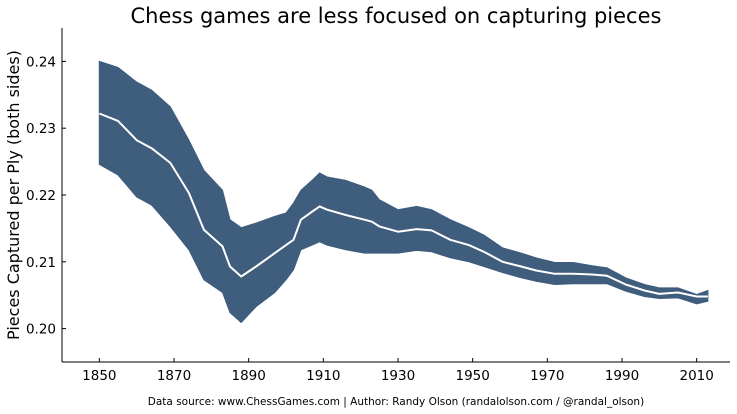 Image resolution: width=737 pixels, height=414 pixels. I want to click on x-tick-label: 1850, so click(99, 376).